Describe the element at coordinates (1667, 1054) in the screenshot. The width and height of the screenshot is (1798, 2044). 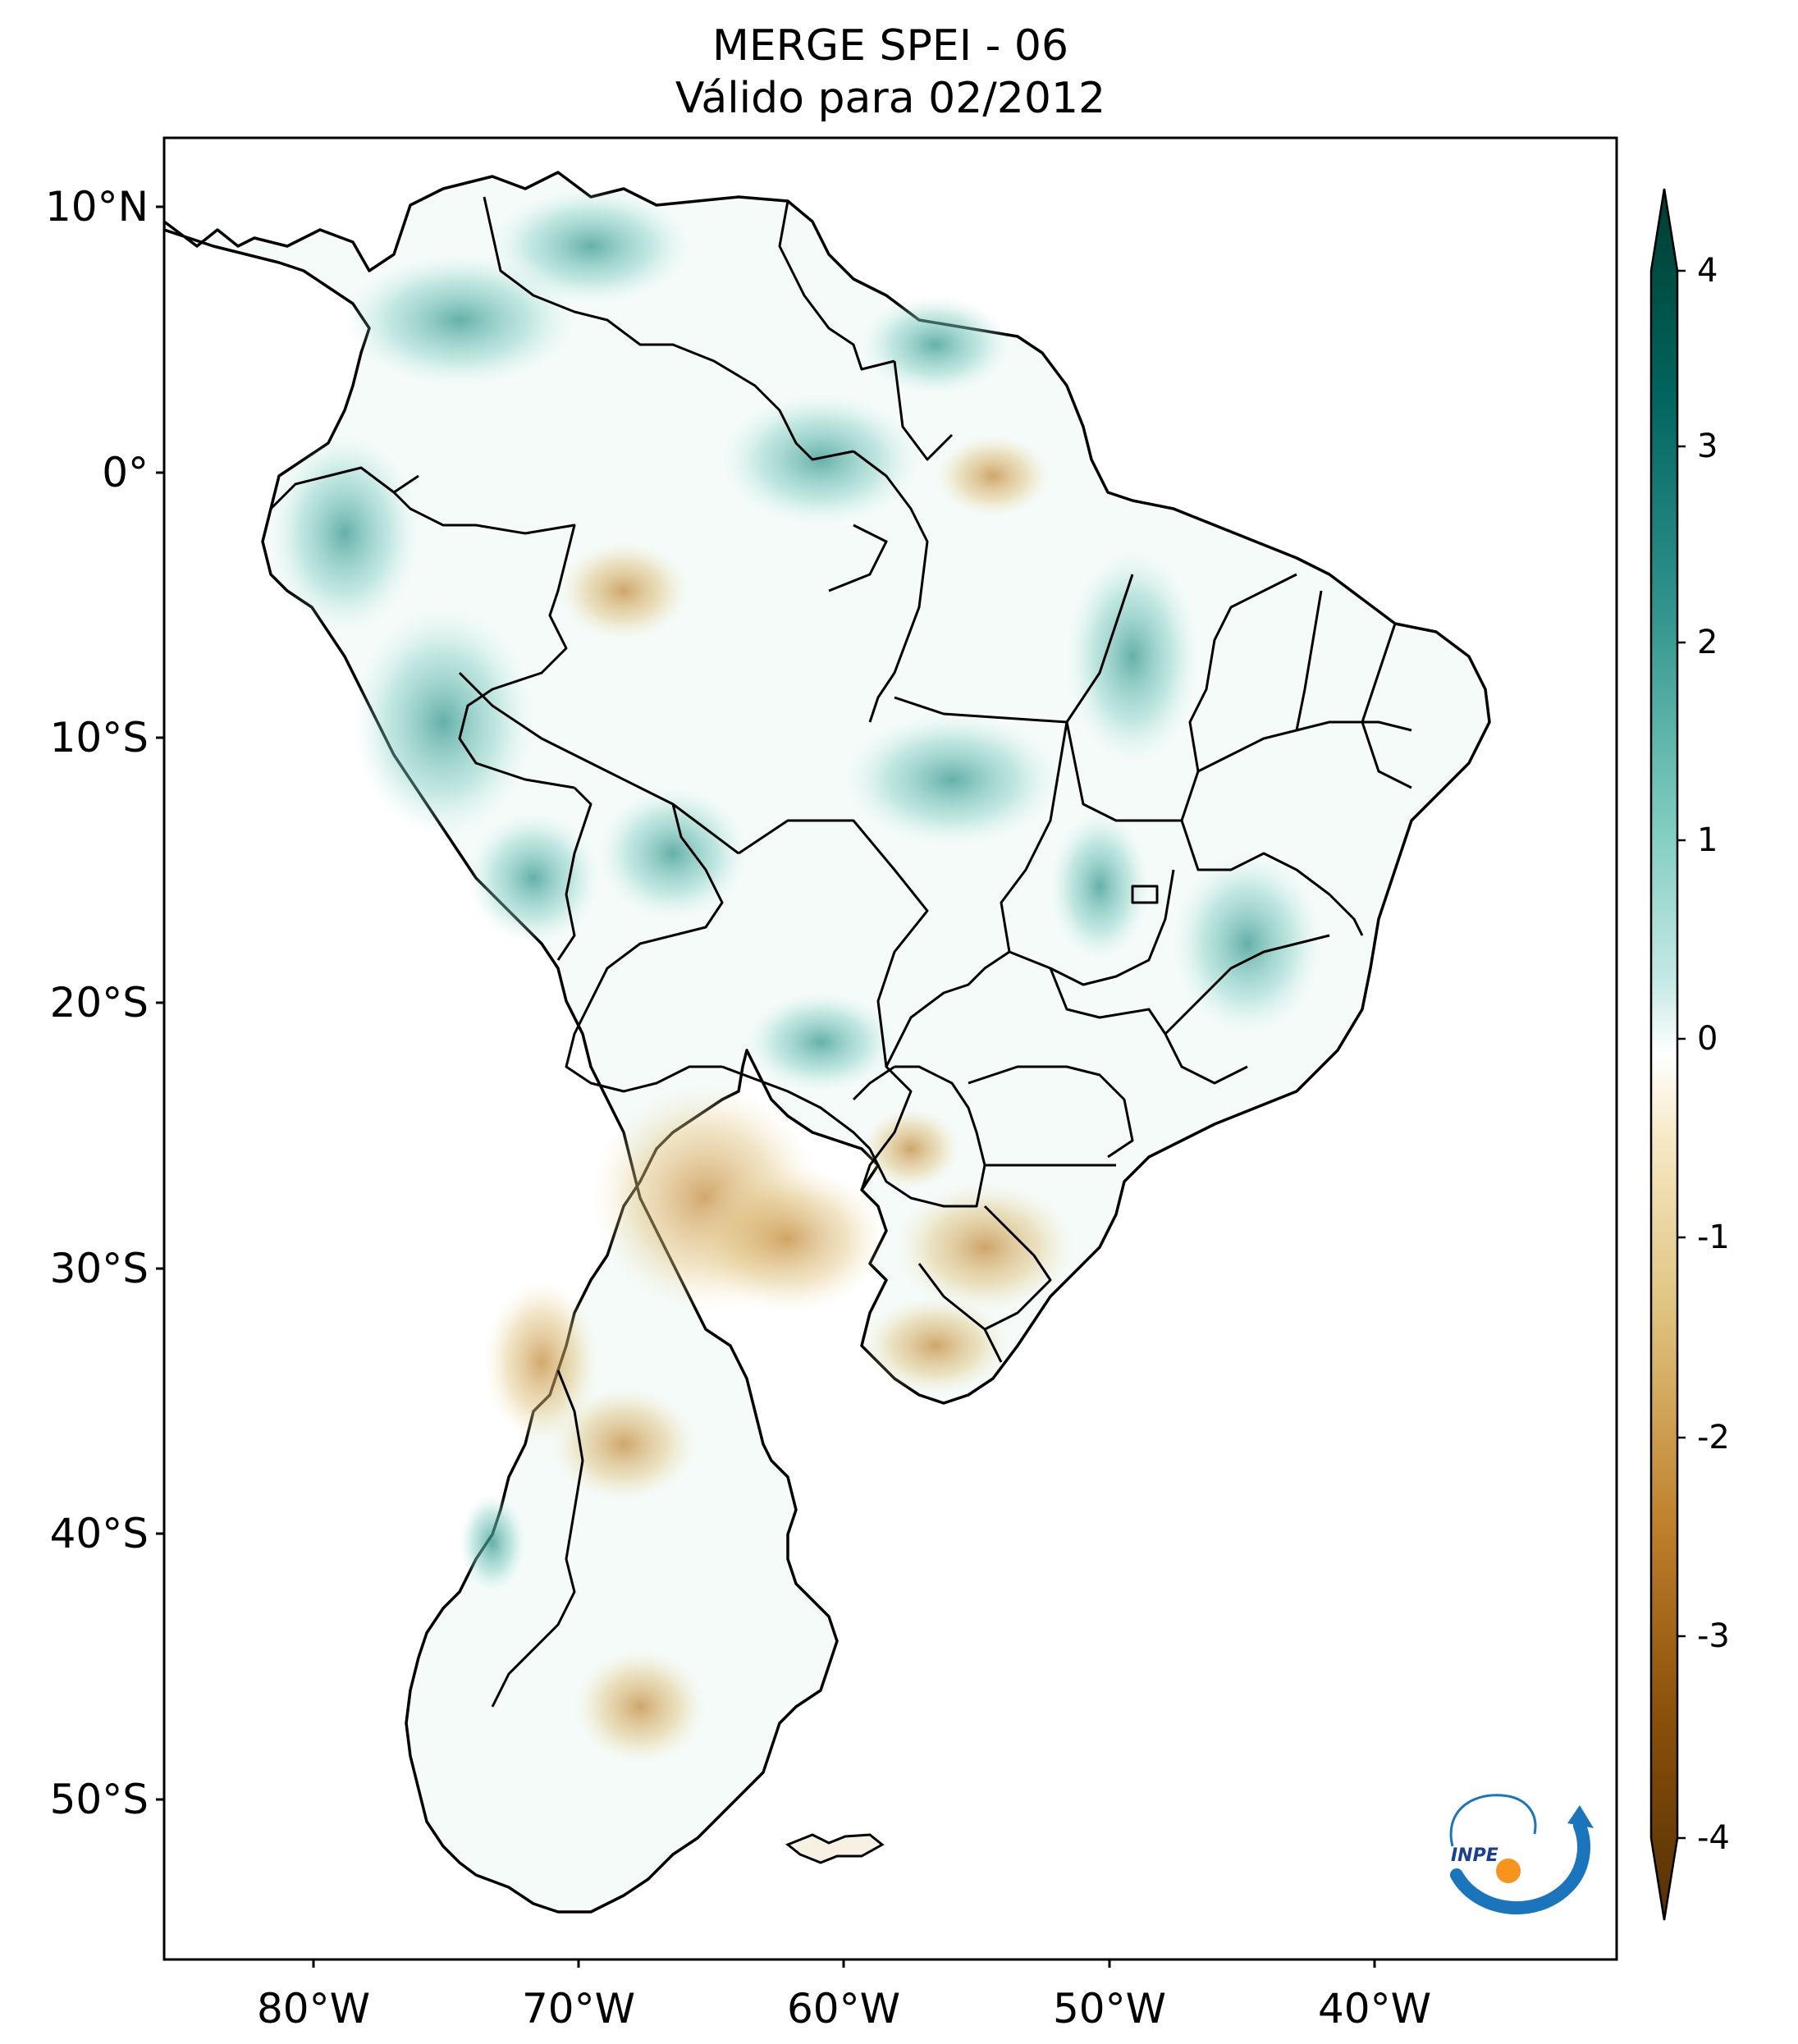
I see `colorbar` at that location.